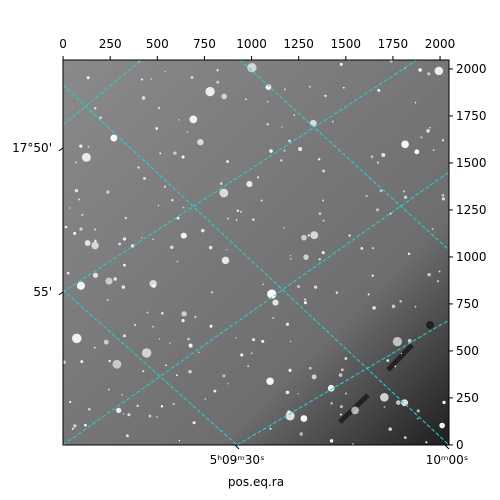 The height and width of the screenshot is (500, 500). Describe the element at coordinates (471, 257) in the screenshot. I see `y-tick-label: 1000` at that location.